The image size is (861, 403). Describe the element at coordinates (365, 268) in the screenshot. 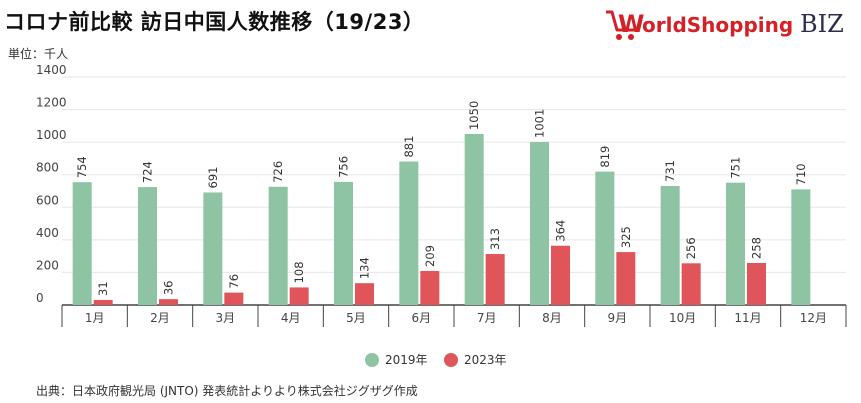

I see `data-label: 134` at that location.